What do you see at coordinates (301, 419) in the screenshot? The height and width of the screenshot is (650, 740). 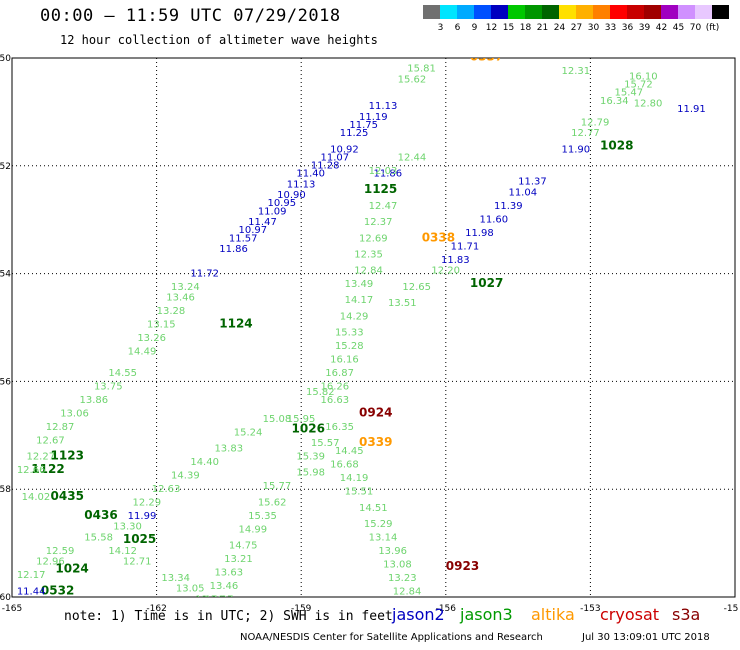 I see `swh-value-label: 15.95` at bounding box center [301, 419].